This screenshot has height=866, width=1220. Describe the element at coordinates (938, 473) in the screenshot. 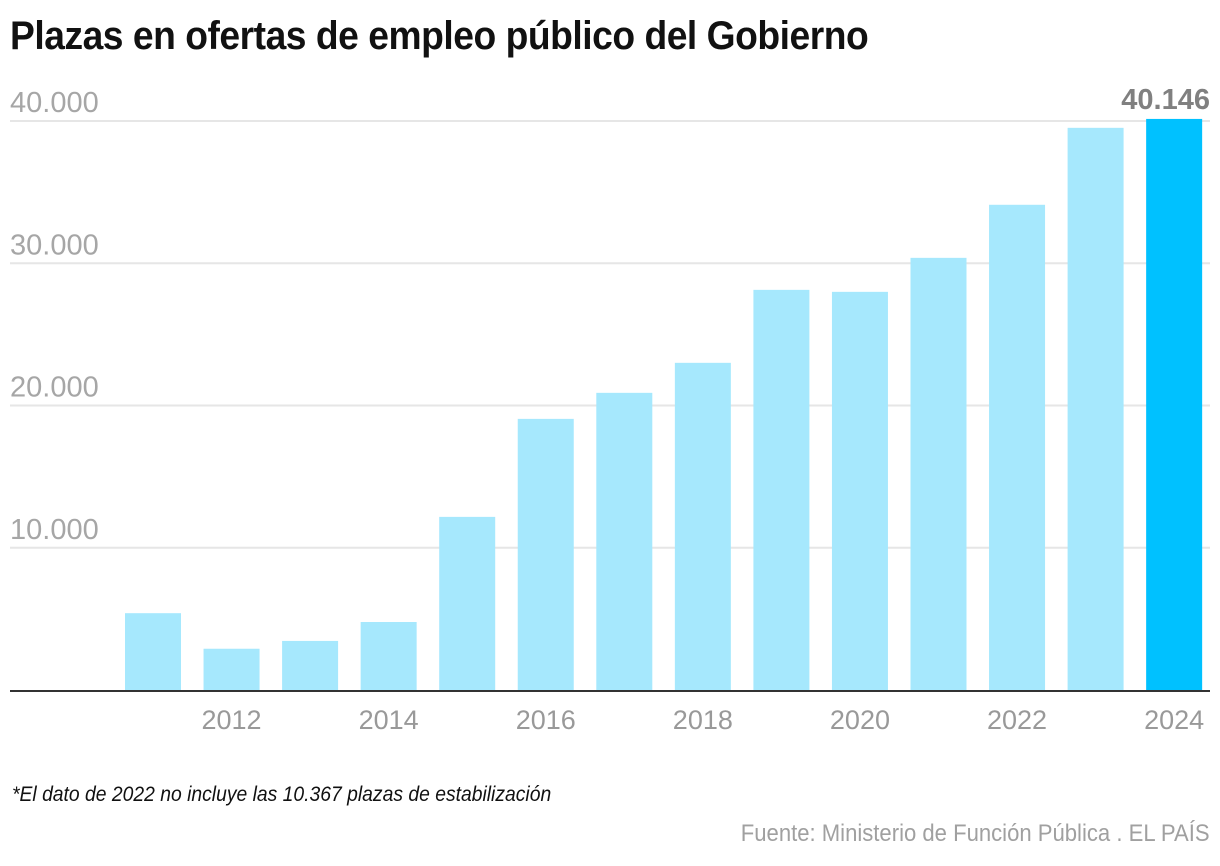

I see `bar-2021` at that location.